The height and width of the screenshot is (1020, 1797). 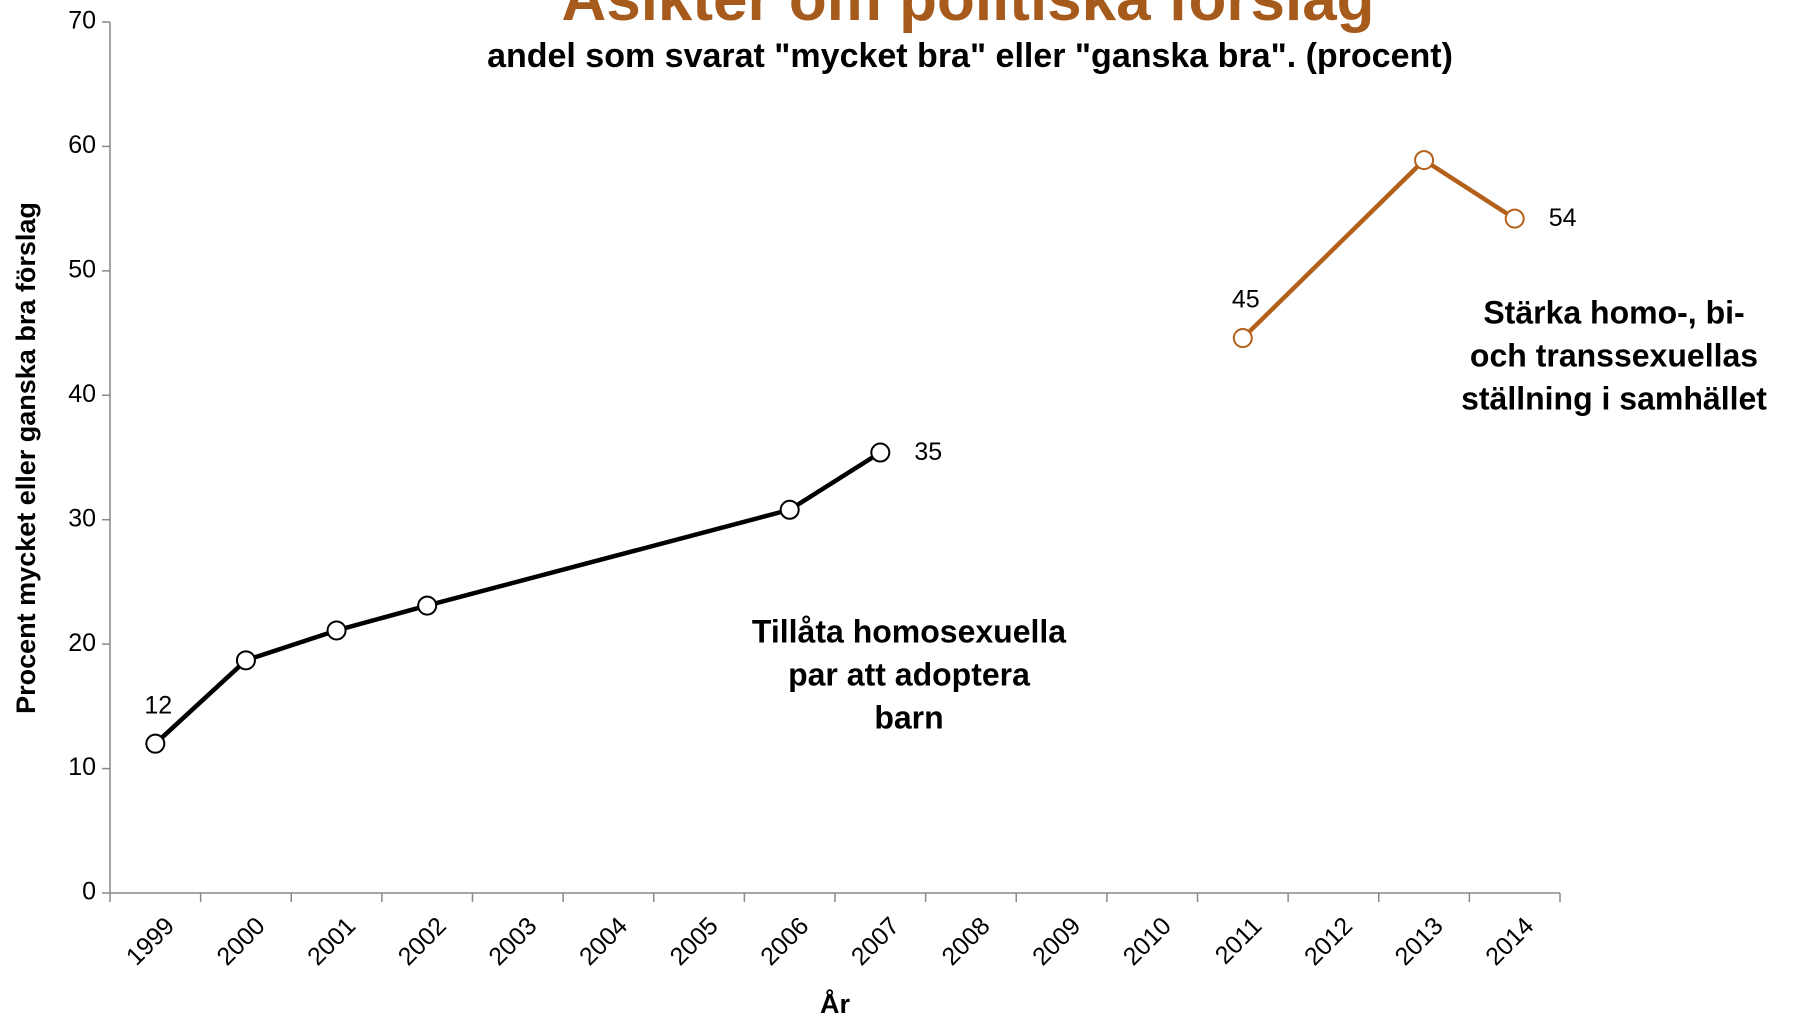 What do you see at coordinates (1419, 941) in the screenshot?
I see `x-tick-label: 2013` at bounding box center [1419, 941].